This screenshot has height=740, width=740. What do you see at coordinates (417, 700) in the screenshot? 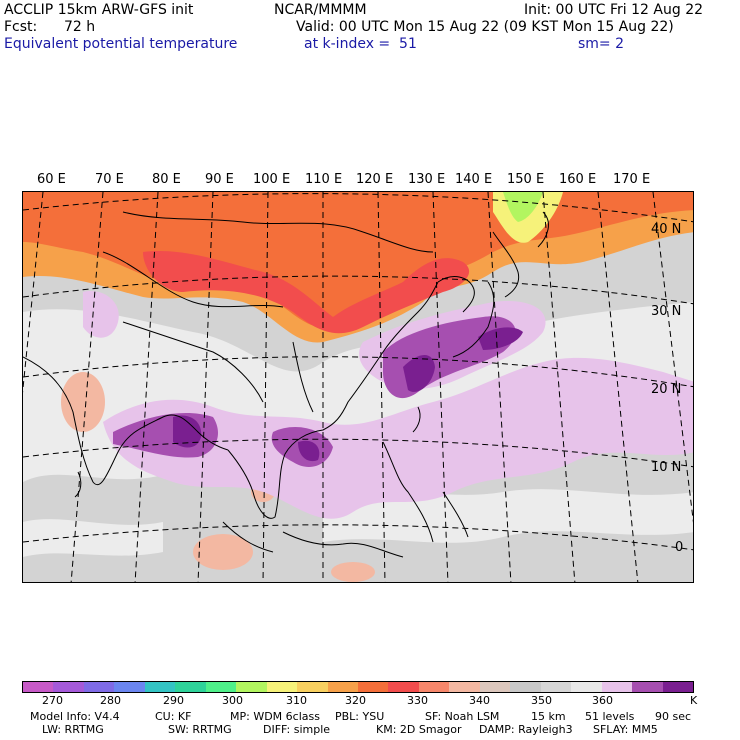
I see `colorbar-tick-label: 330` at bounding box center [417, 700].